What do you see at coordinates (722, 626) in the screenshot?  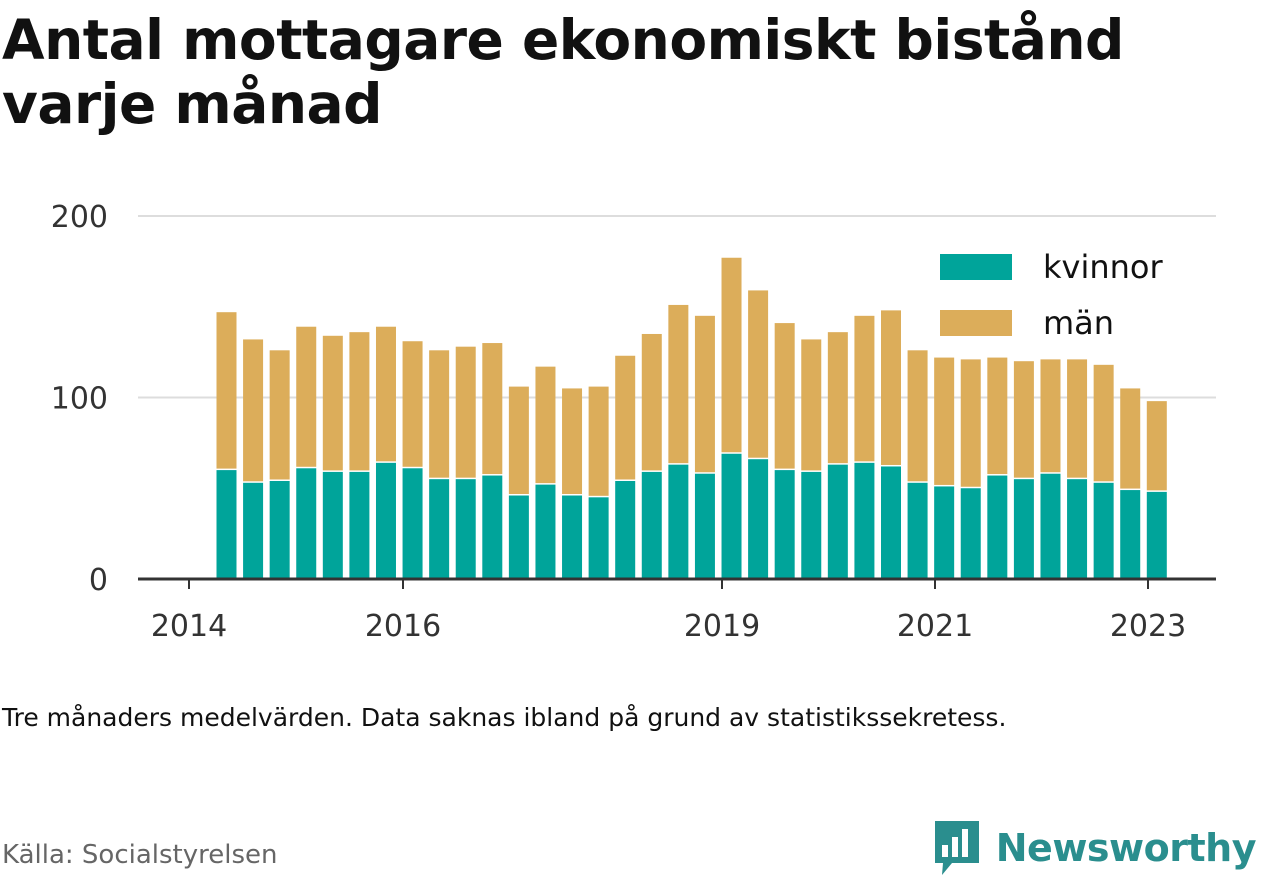 I see `x-tick-label-2019: 2019` at bounding box center [722, 626].